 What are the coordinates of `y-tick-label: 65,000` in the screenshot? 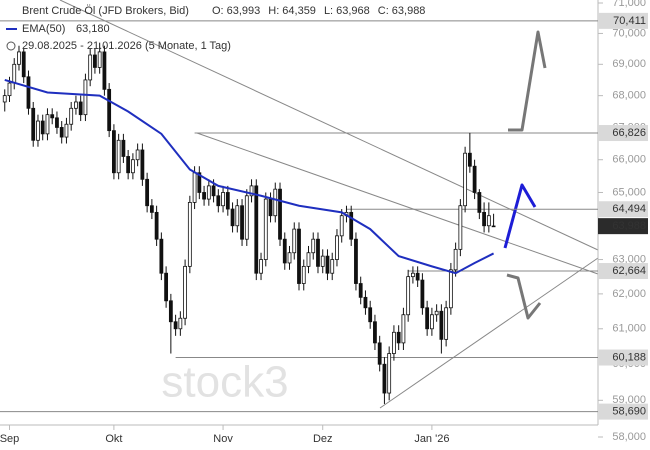 It's located at (629, 192).